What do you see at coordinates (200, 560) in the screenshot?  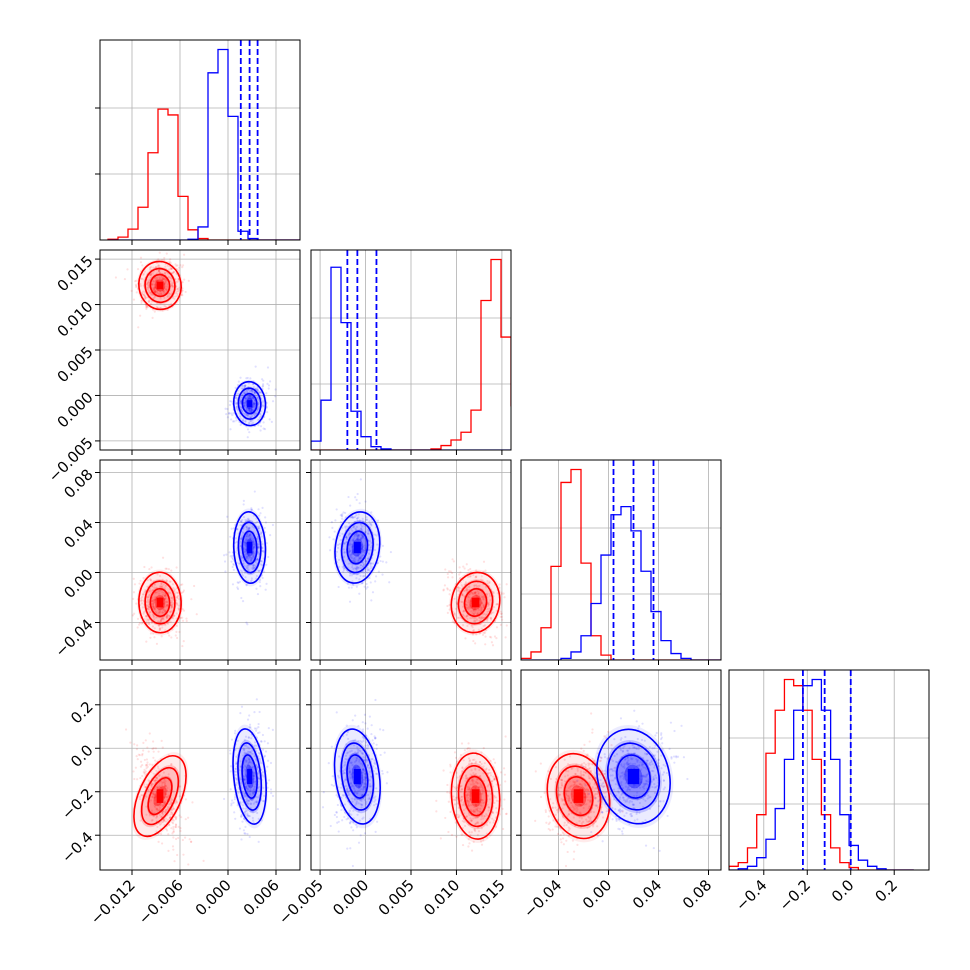 I see `panel-frame` at bounding box center [200, 560].